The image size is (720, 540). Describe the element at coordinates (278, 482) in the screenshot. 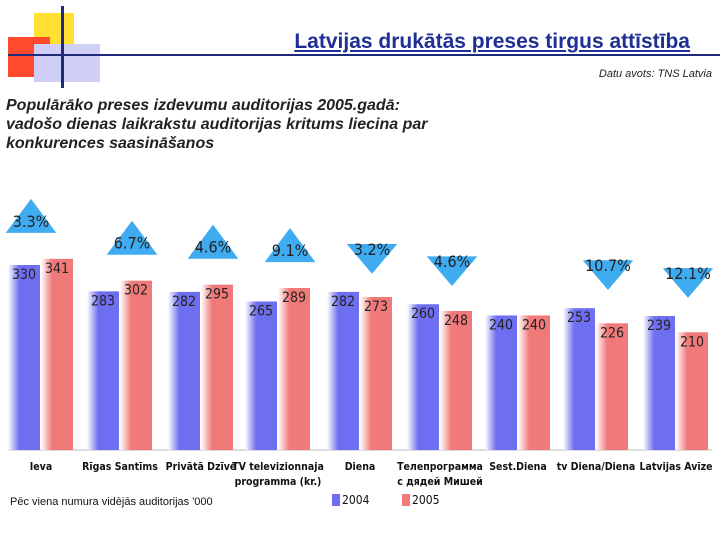

I see `category-label: programma (kr.)` at that location.